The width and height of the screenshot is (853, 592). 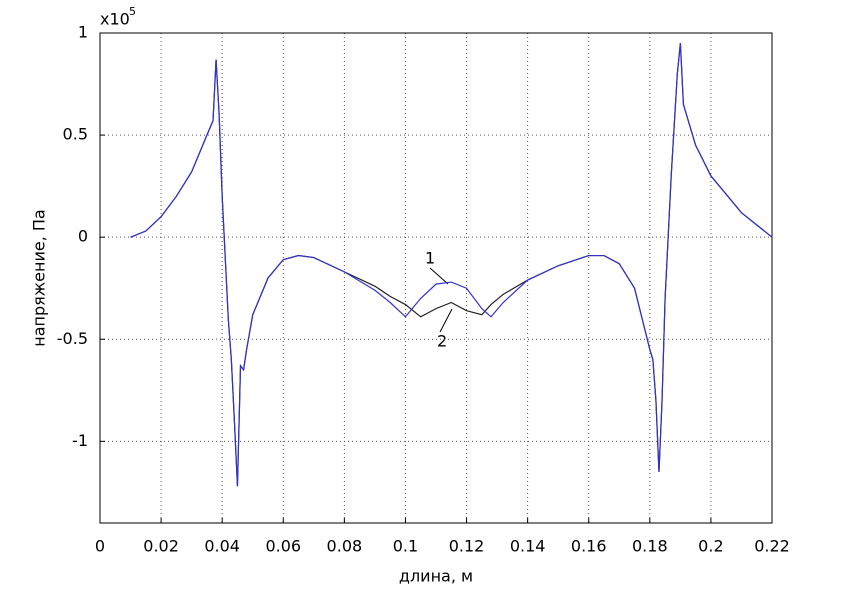 What do you see at coordinates (589, 546) in the screenshot?
I see `x-tick-label: 0.16` at bounding box center [589, 546].